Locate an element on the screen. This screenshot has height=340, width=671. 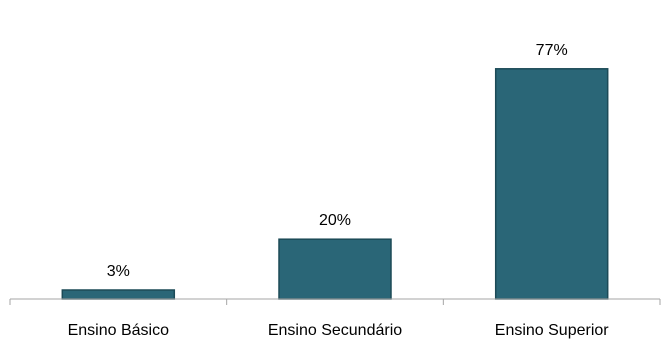
x-tick-label: Ensino Secundário is located at coordinates (335, 330).